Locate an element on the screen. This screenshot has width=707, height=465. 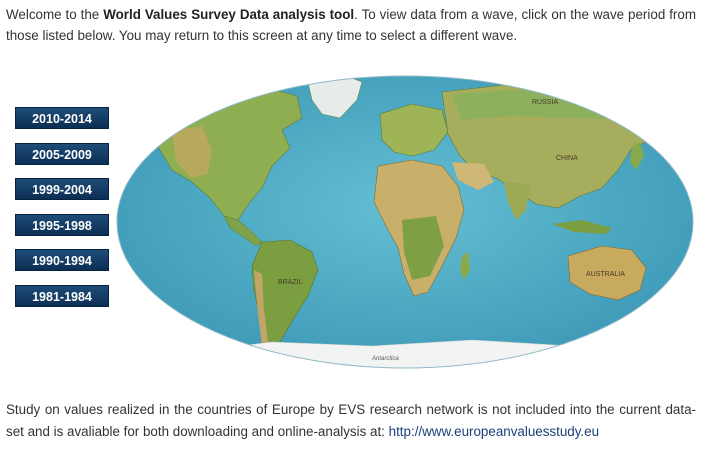
wave-button-1999-2004: 1999-2004 is located at coordinates (62, 189).